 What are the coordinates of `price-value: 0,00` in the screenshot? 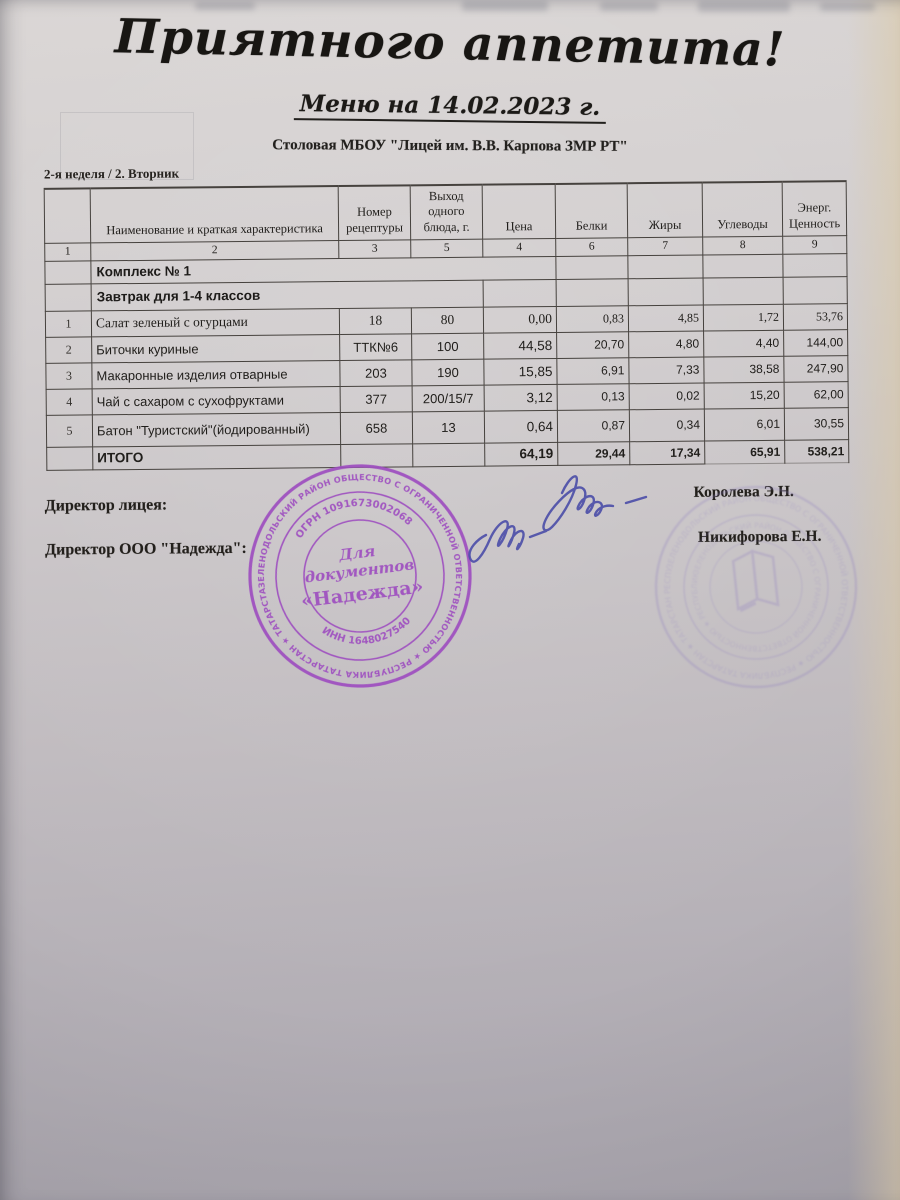 It's located at (520, 319).